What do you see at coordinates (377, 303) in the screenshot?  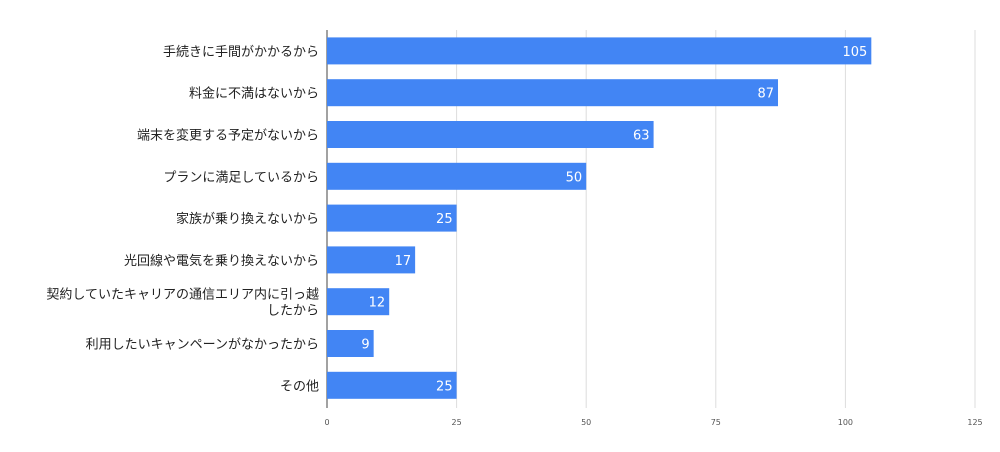 I see `data-label: 12` at bounding box center [377, 303].